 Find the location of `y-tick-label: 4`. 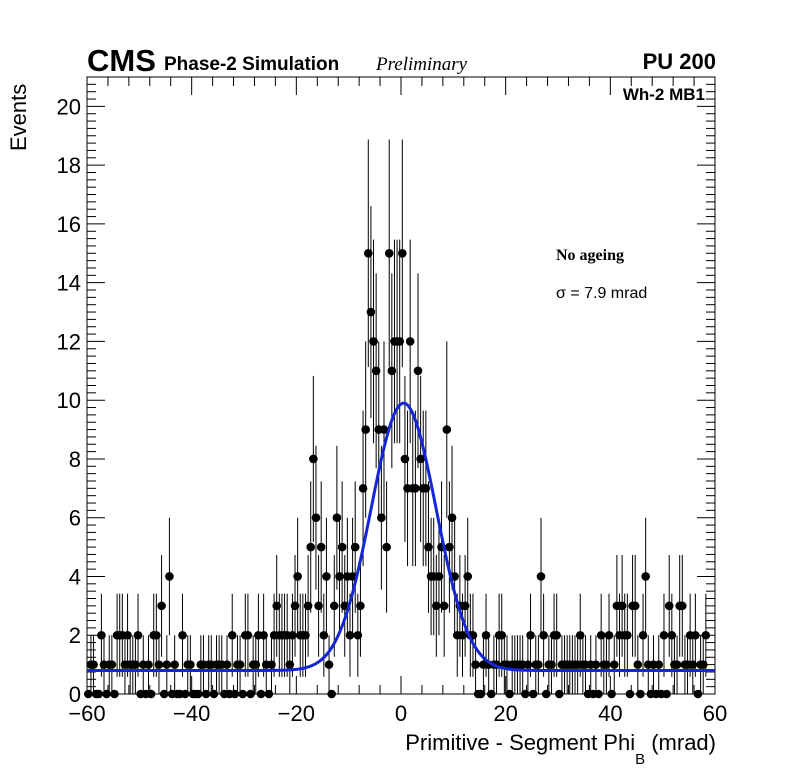

y-tick-label: 4 is located at coordinates (75, 576).